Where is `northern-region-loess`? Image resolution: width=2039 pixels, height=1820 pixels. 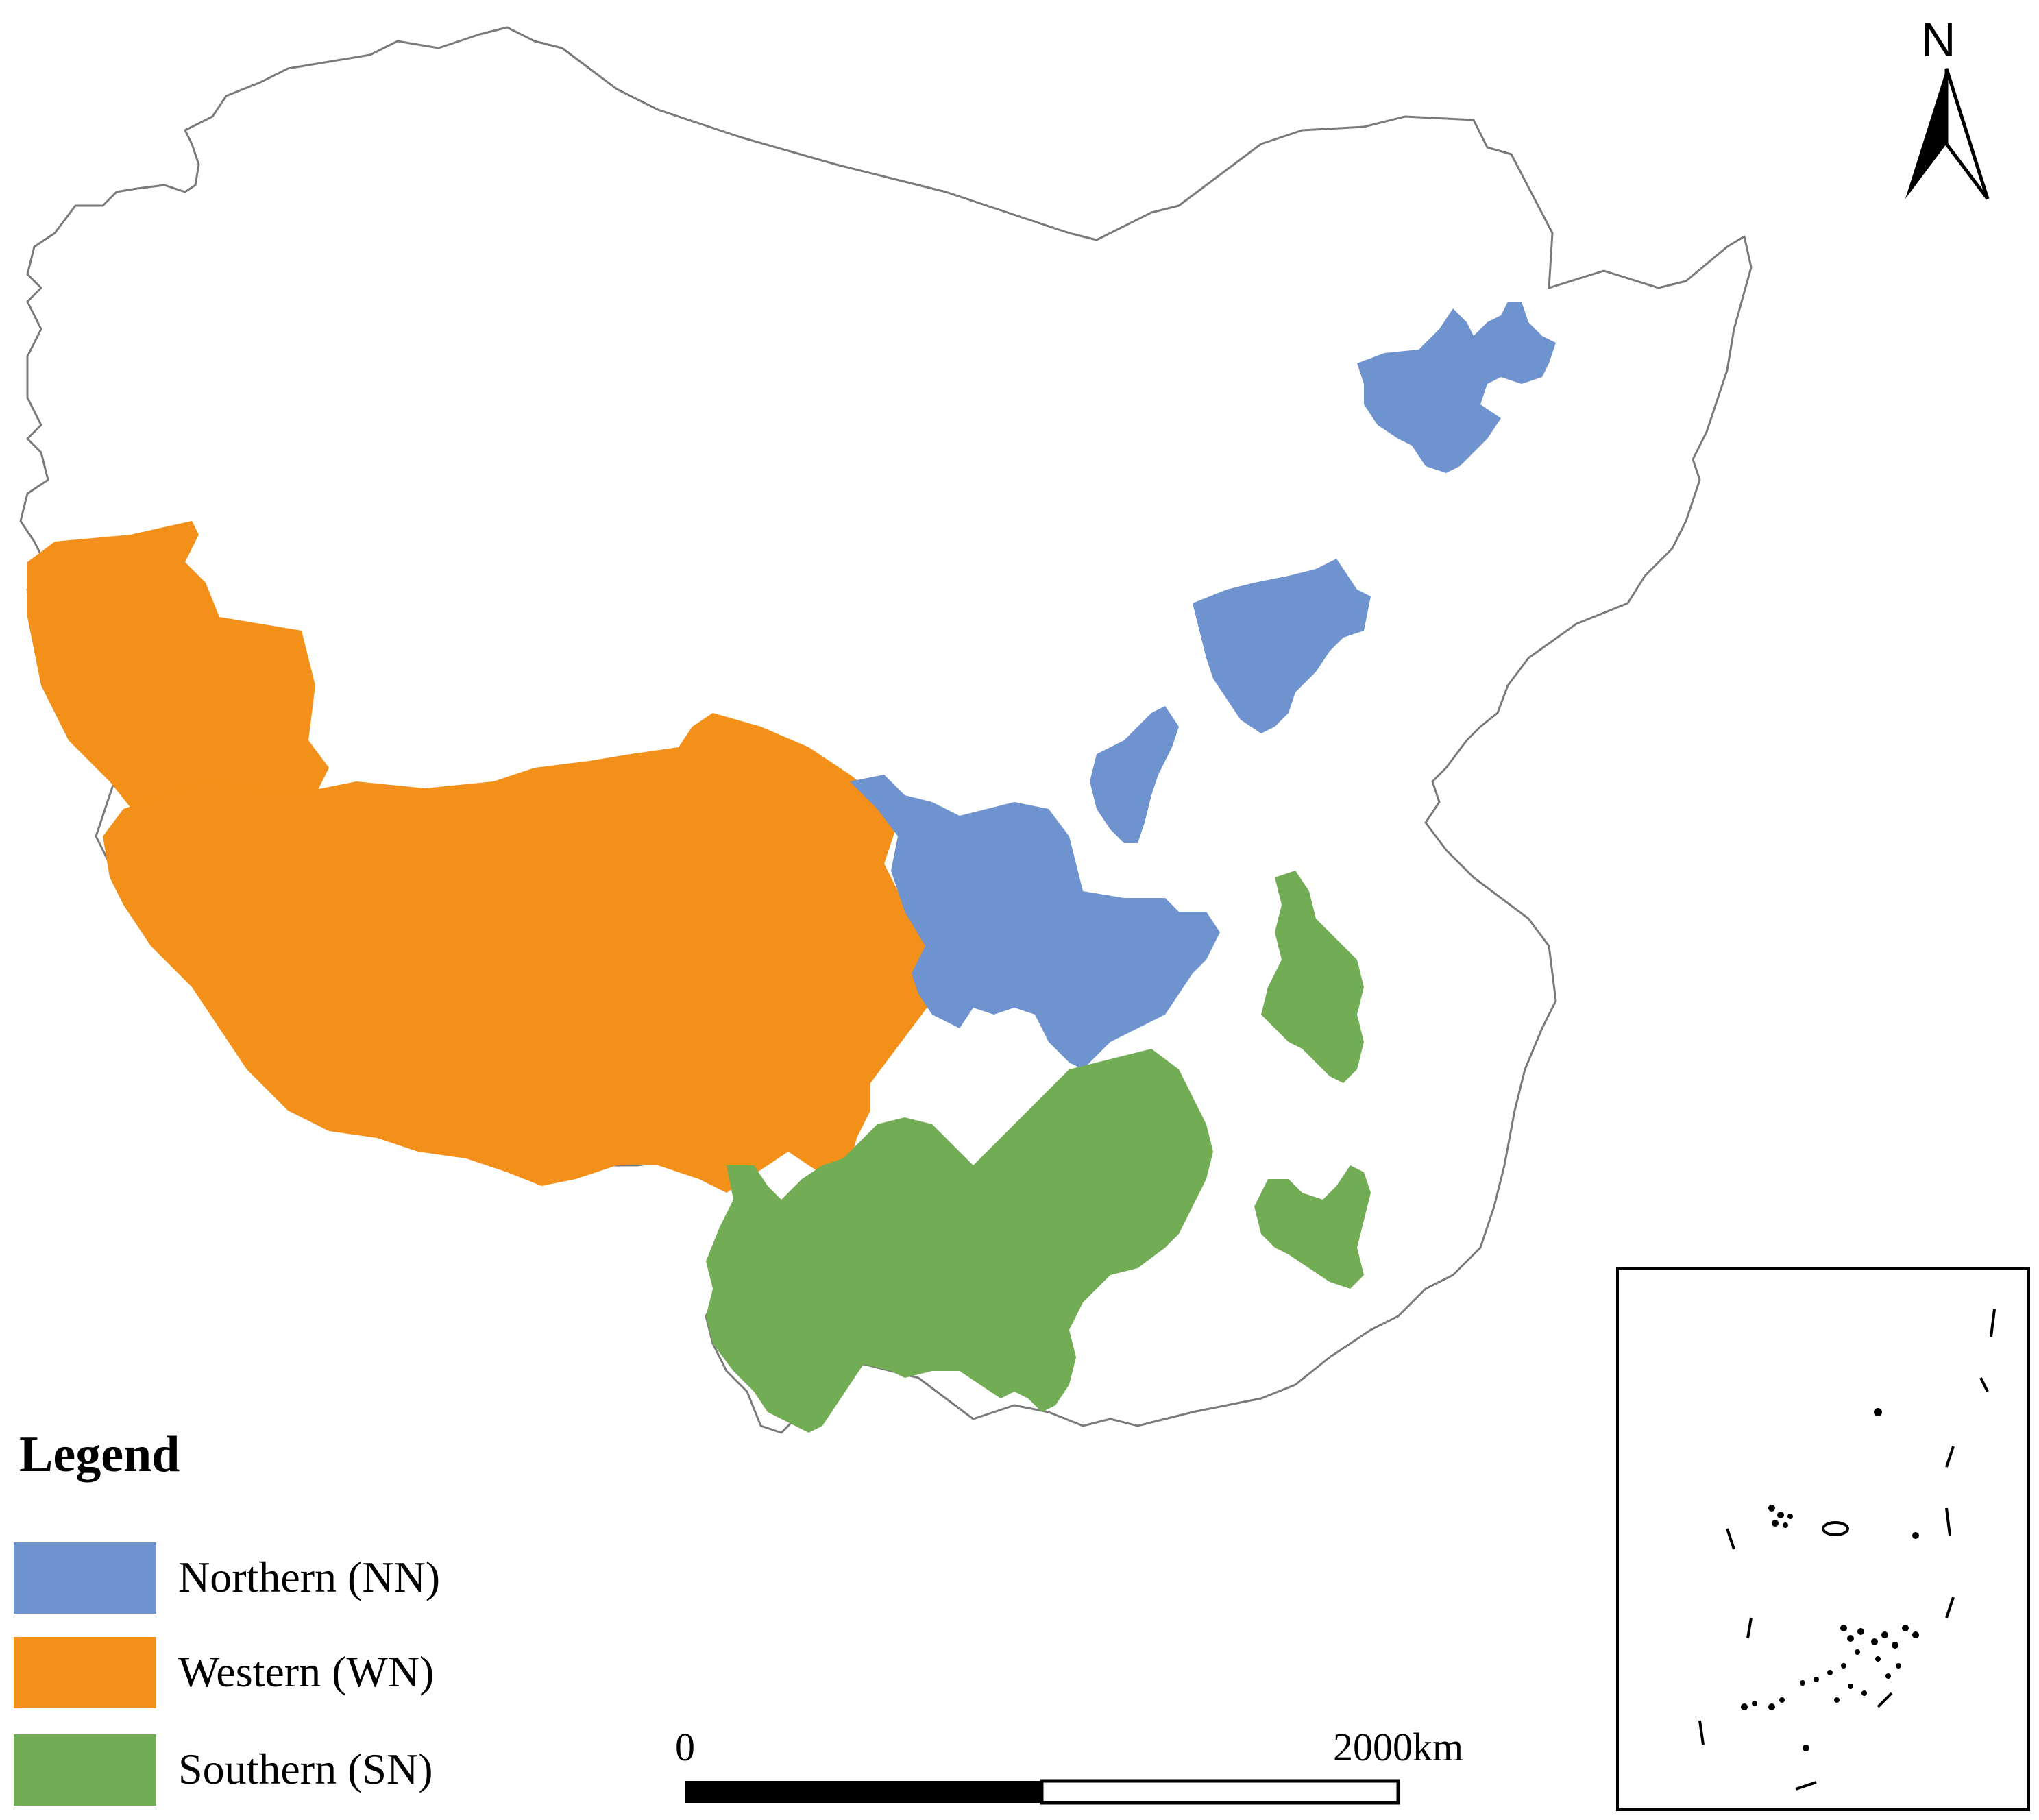
northern-region-loess is located at coordinates (1035, 922).